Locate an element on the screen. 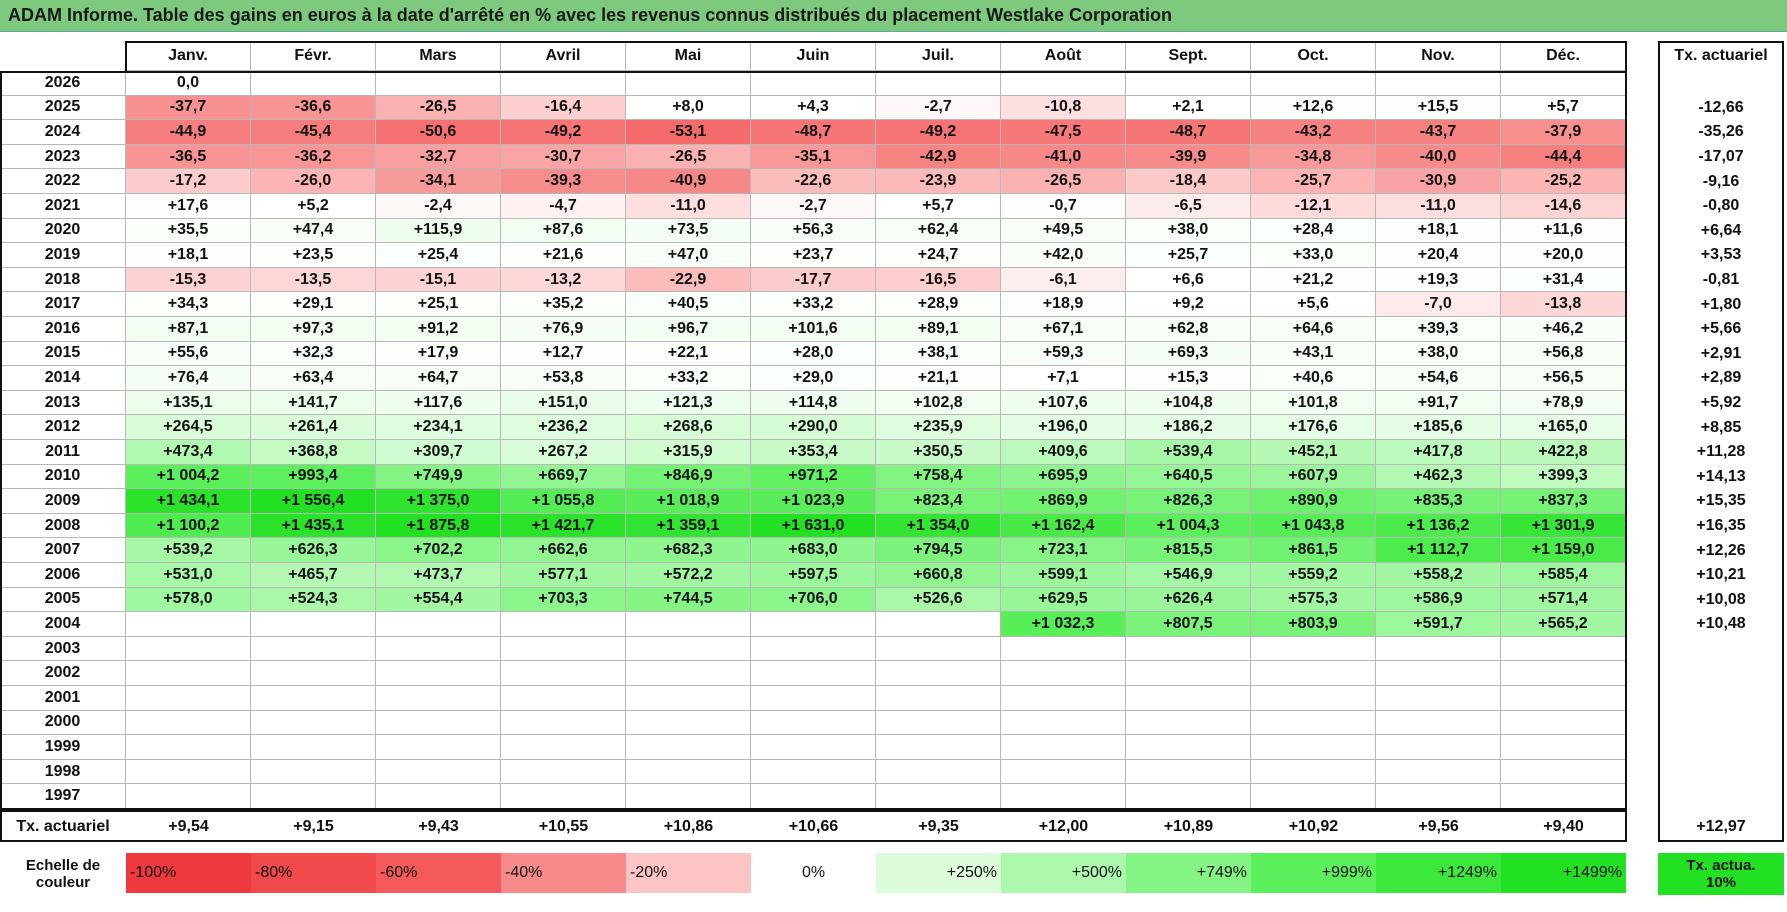 This screenshot has width=1787, height=912. scale-stop: +749% is located at coordinates (1188, 873).